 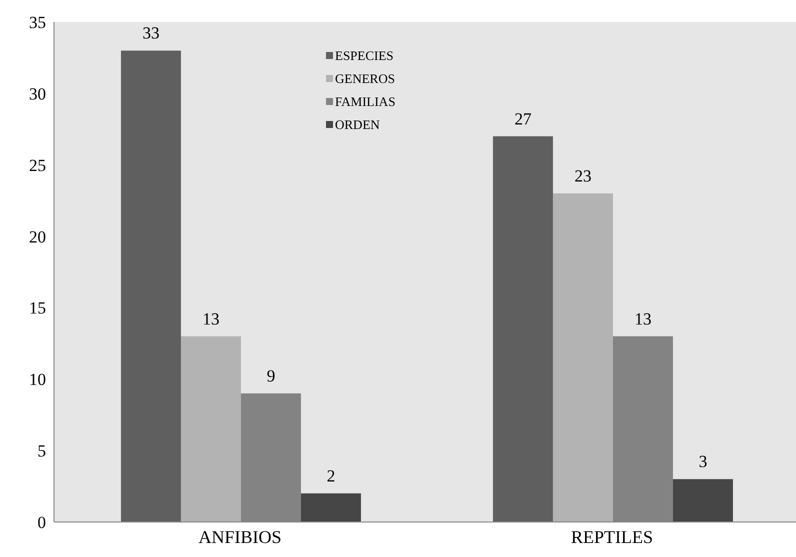 I want to click on y-tick-label: 20, so click(x=37, y=236).